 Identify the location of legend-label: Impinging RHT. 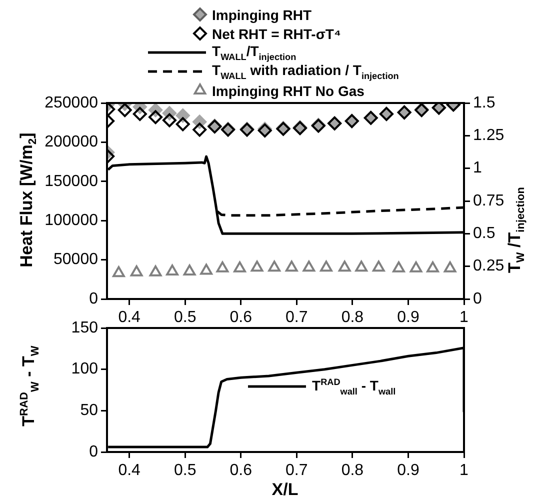
(262, 14).